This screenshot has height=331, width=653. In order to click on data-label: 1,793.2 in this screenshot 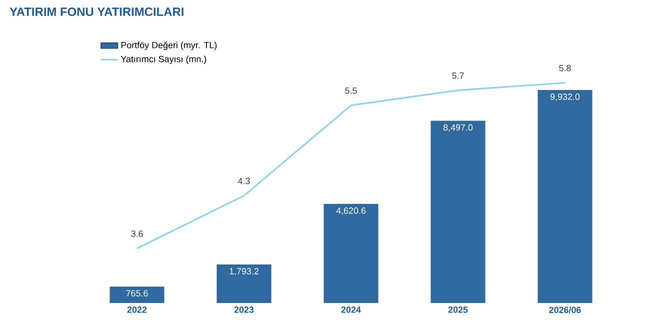, I will do `click(244, 272)`.